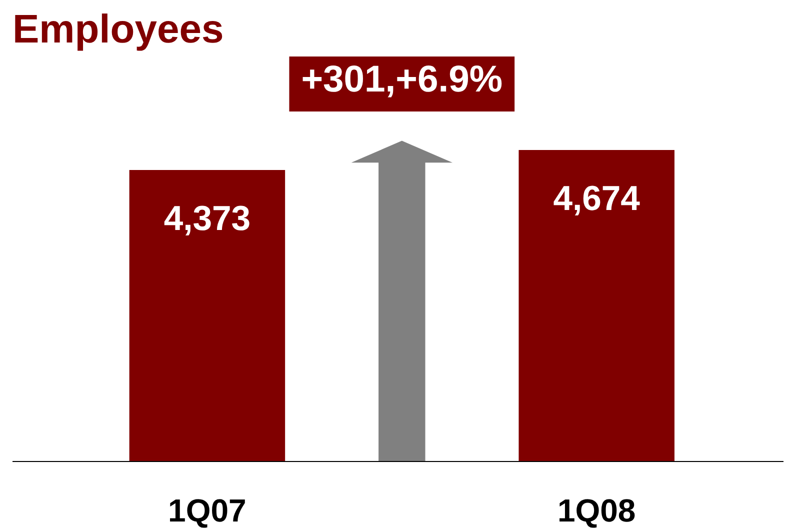  I want to click on data-label: 4,674, so click(597, 199).